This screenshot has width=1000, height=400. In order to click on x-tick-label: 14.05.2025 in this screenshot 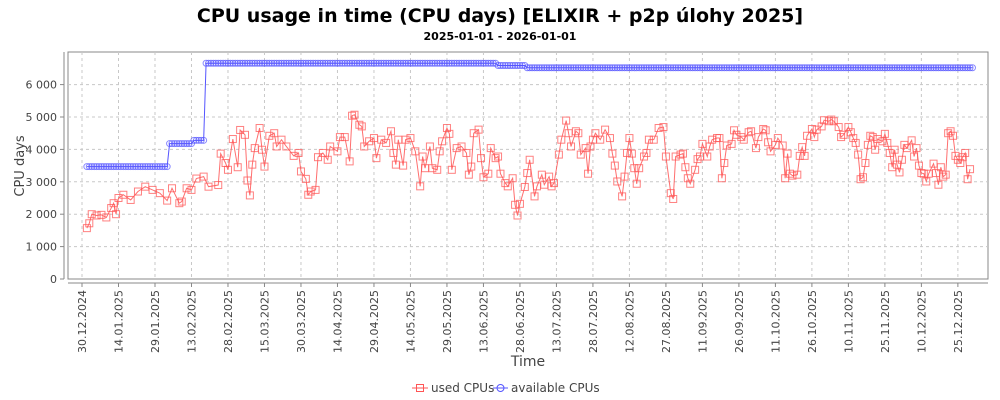, I will do `click(410, 321)`.